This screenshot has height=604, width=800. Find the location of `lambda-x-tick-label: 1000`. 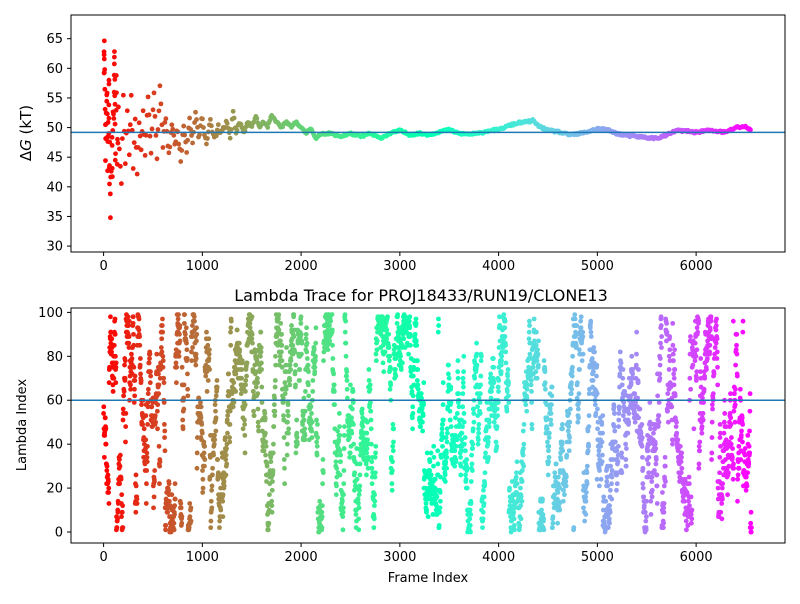

lambda-x-tick-label: 1000 is located at coordinates (202, 557).